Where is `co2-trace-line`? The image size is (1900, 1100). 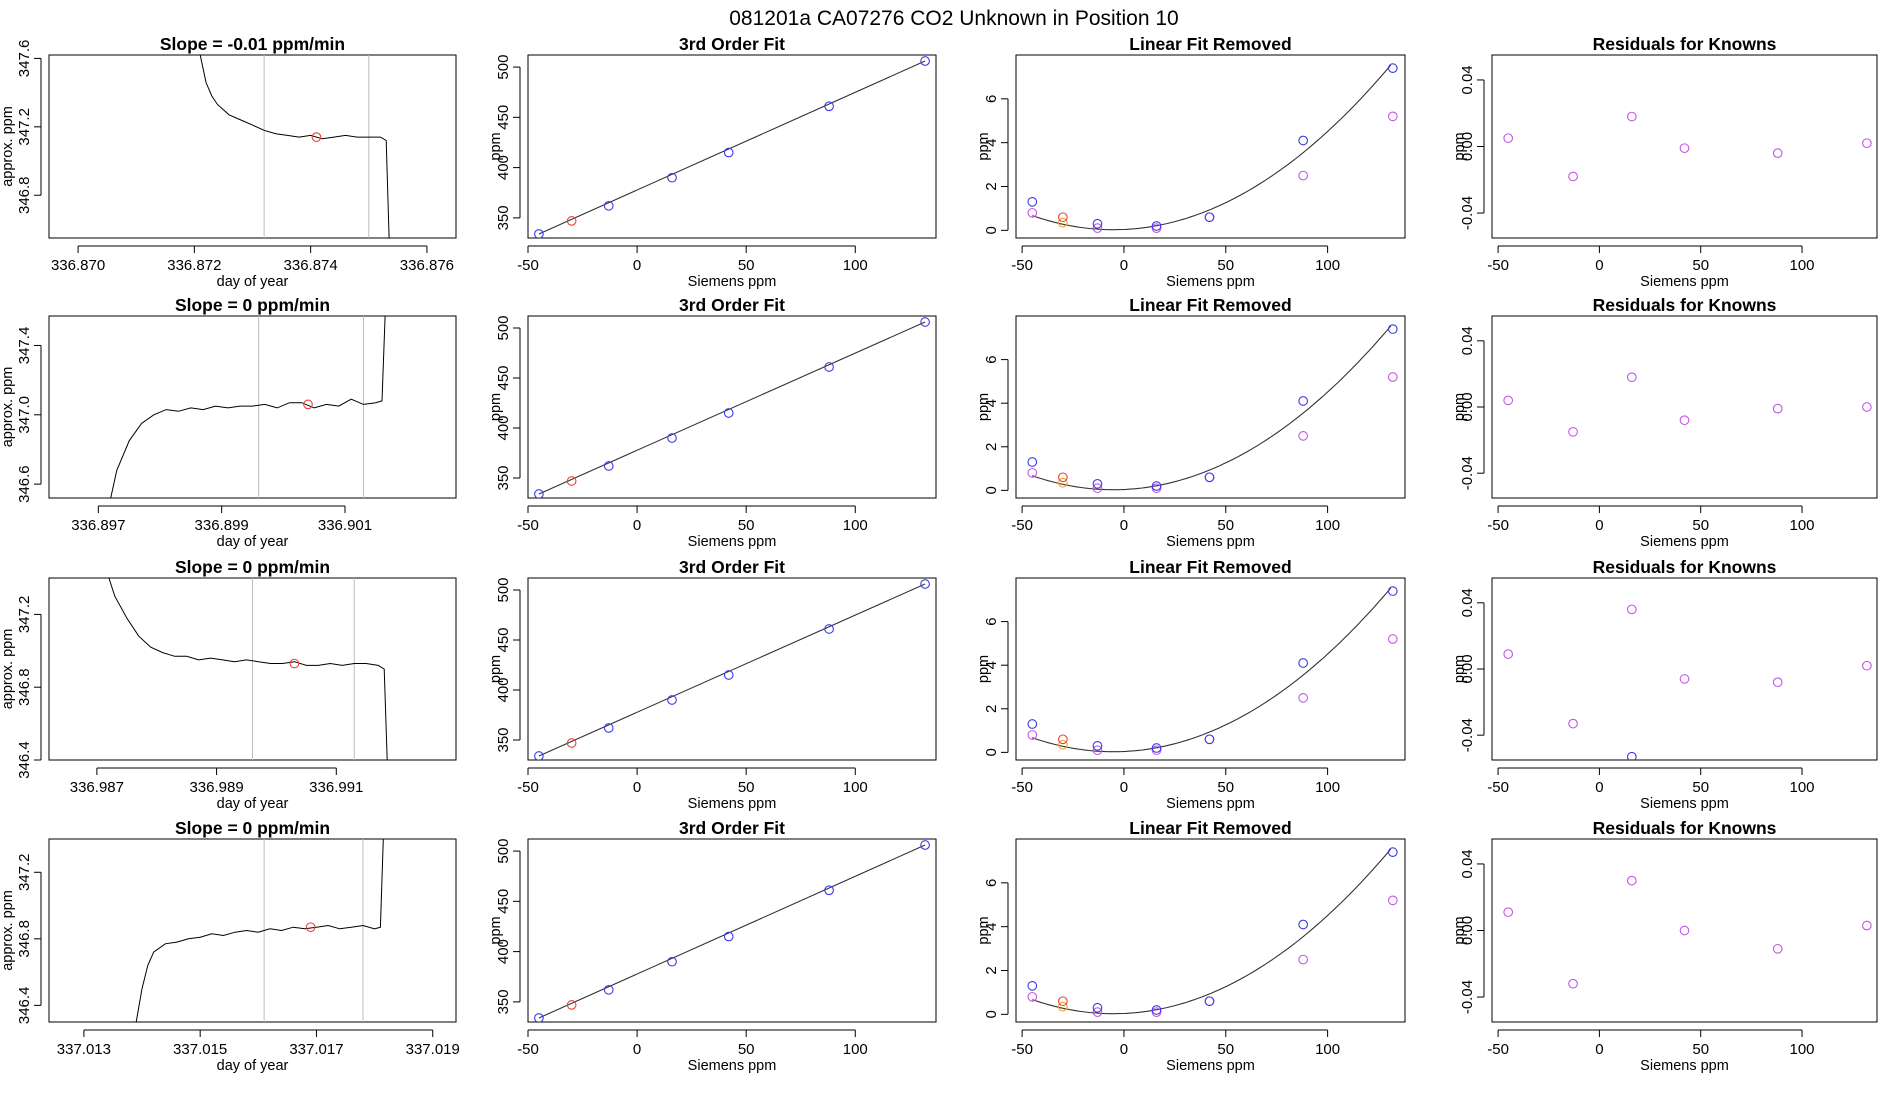 co2-trace-line is located at coordinates (259, 930).